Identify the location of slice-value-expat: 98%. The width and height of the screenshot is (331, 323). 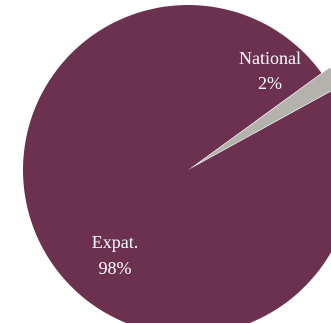
(115, 268).